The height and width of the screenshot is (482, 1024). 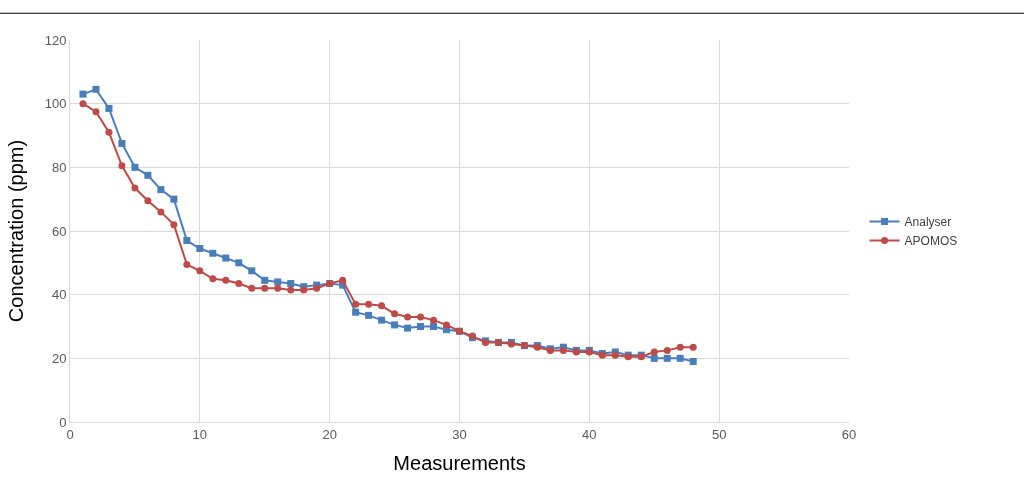 What do you see at coordinates (200, 434) in the screenshot?
I see `x-tick-label: 10` at bounding box center [200, 434].